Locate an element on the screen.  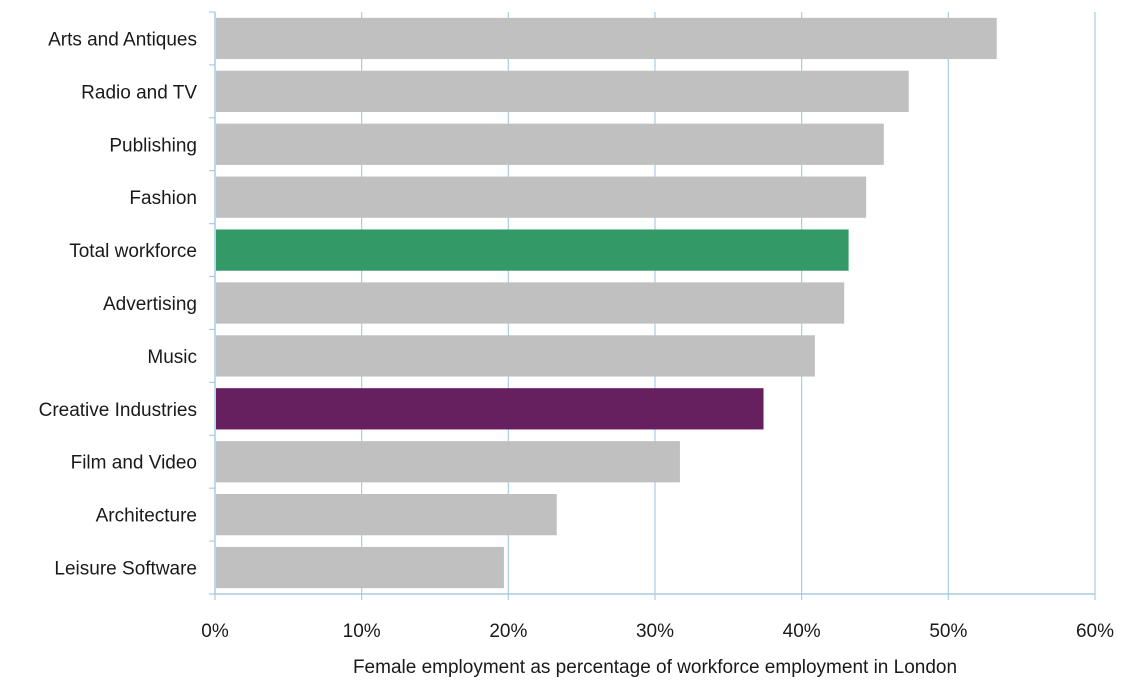
bar-leisure-software is located at coordinates (360, 567).